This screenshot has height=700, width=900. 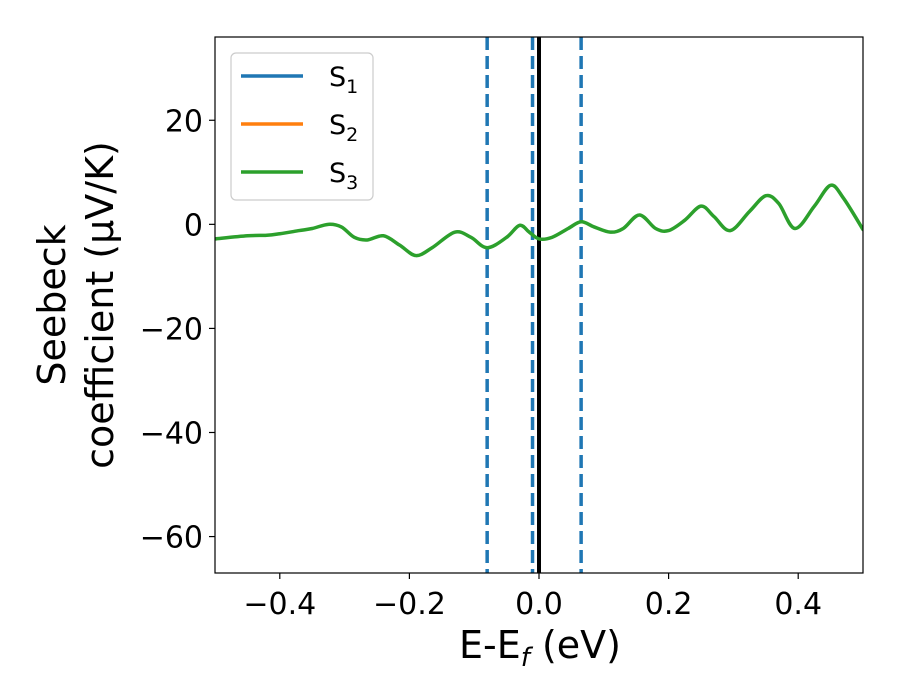 I want to click on y-axis-label-line2: coefficient (μV/K), so click(x=100, y=305).